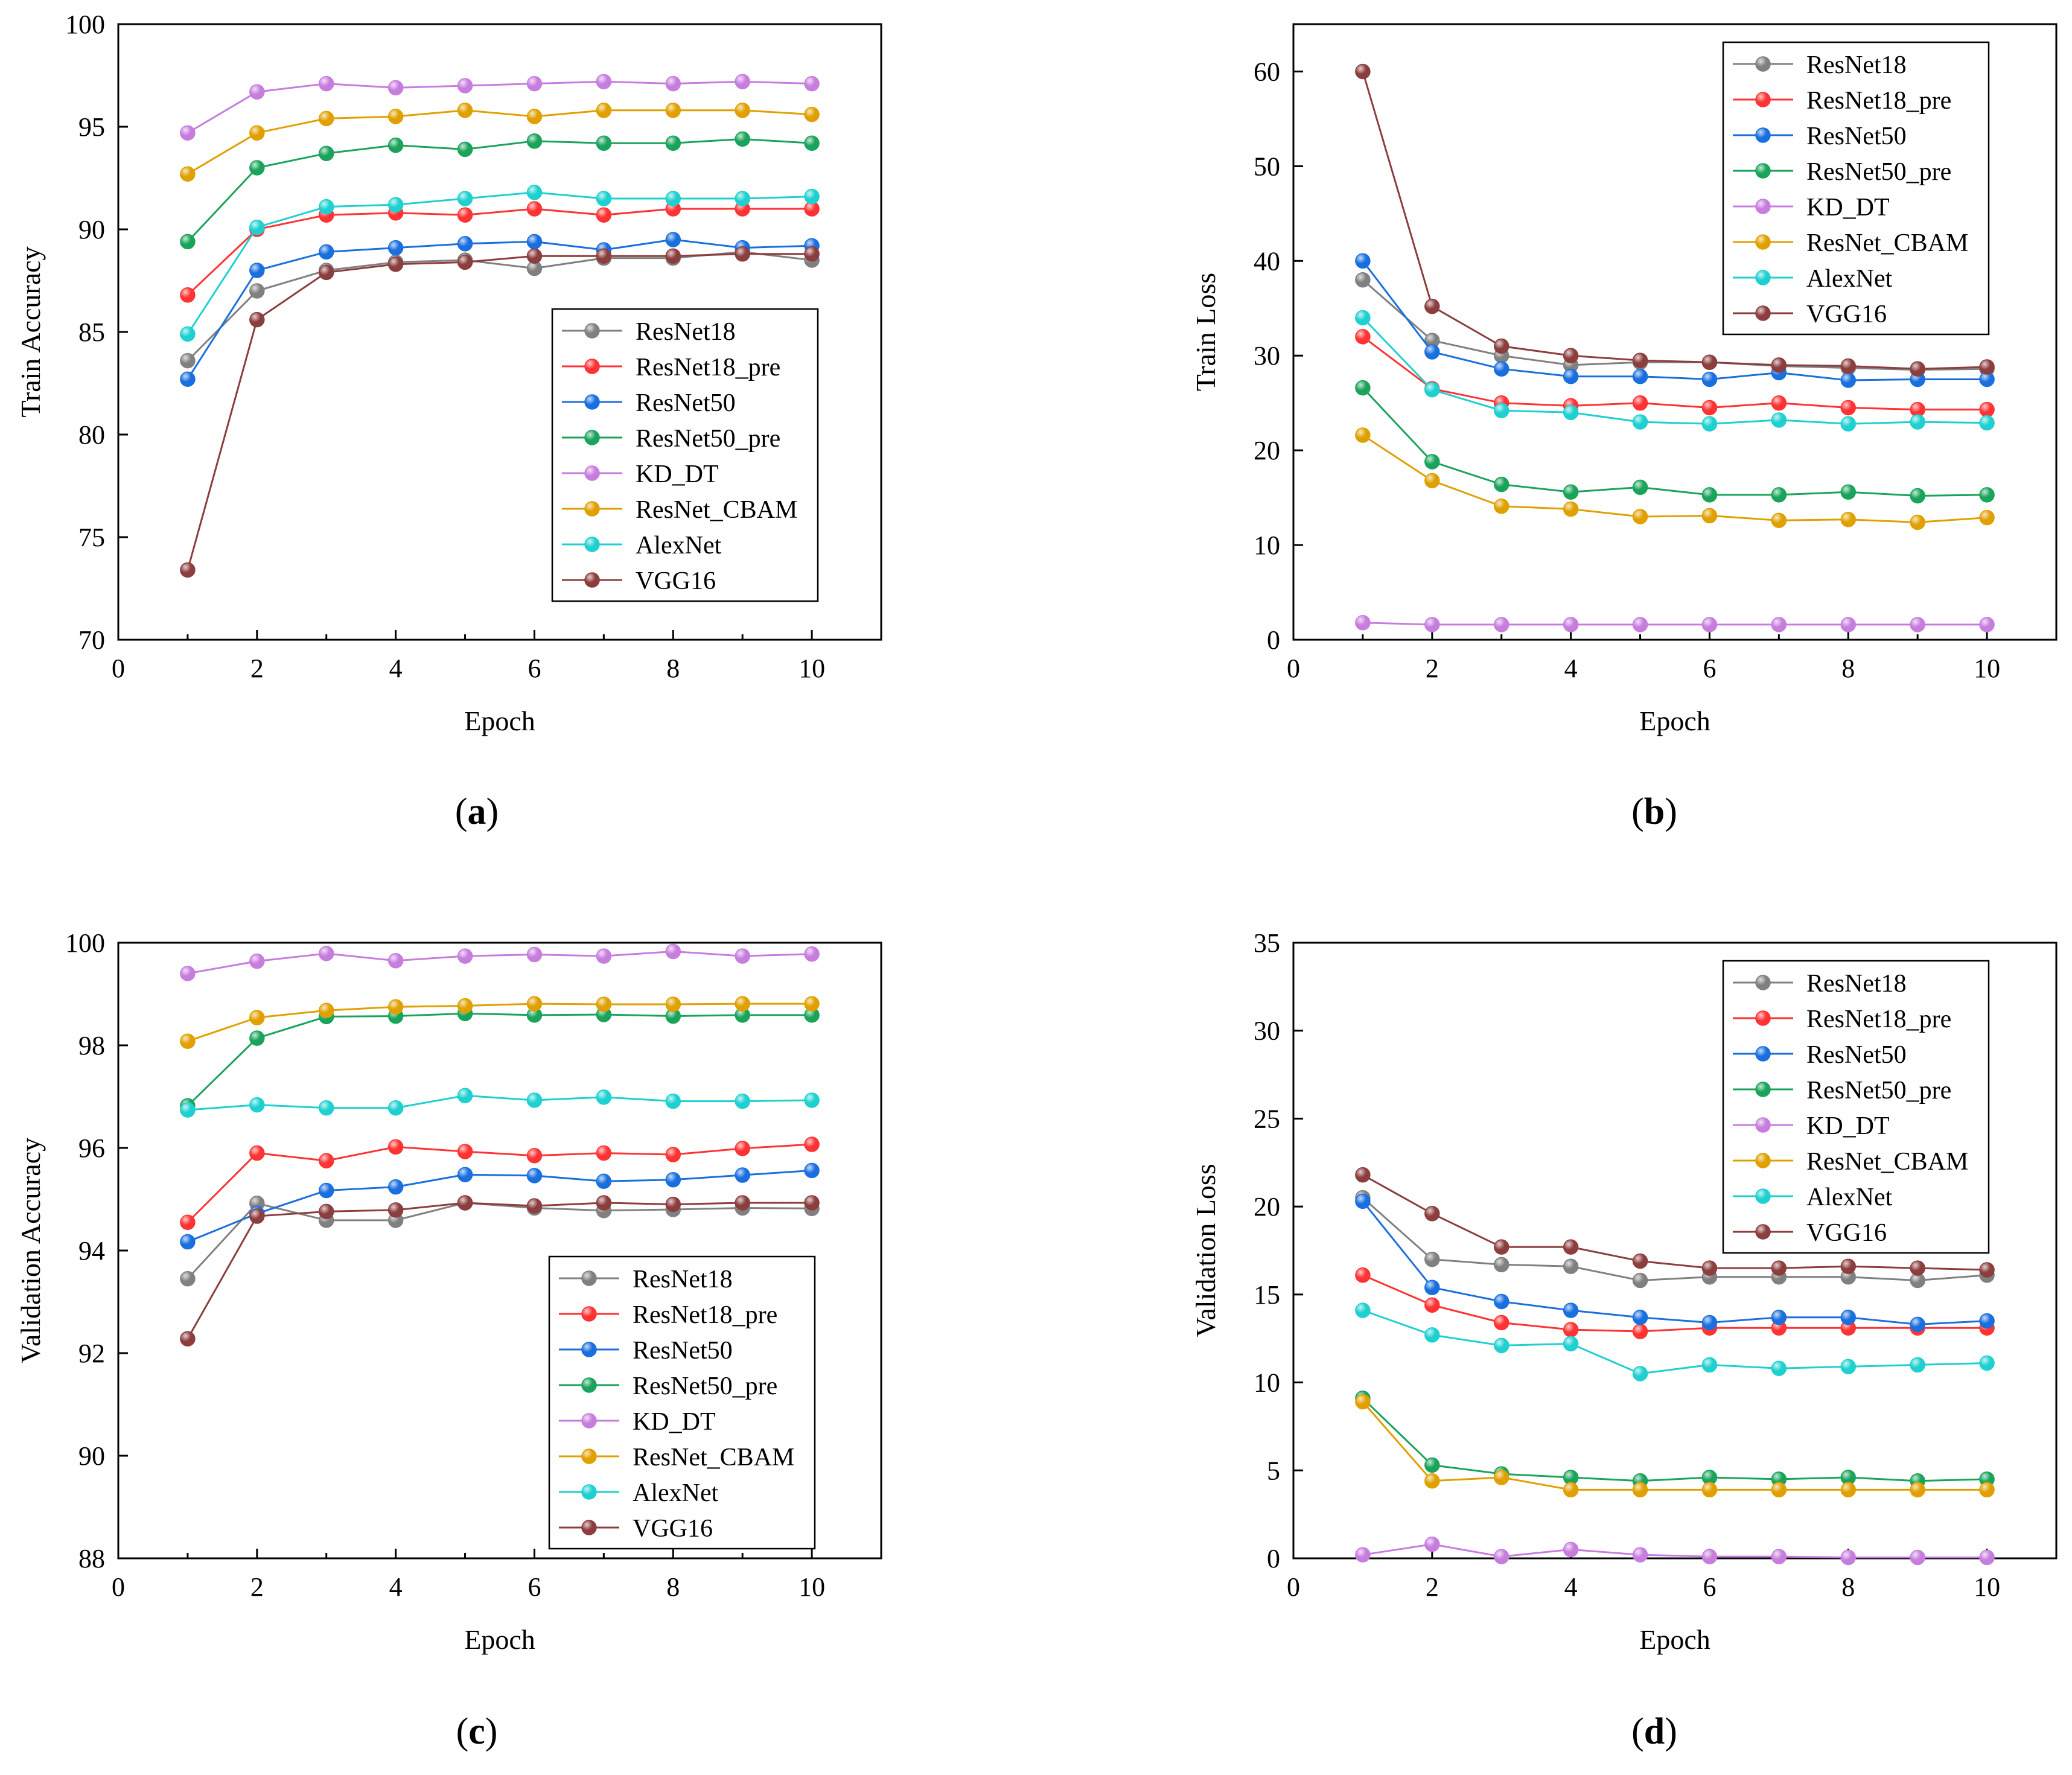  Describe the element at coordinates (1654, 1731) in the screenshot. I see `panel-label-d: (d)` at that location.